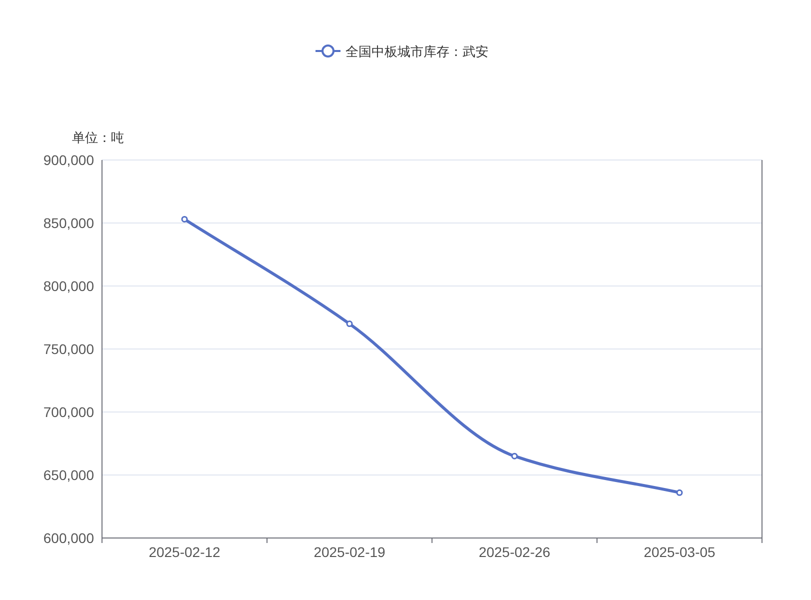  I want to click on x-tick-label: 2025-03-05, so click(680, 552).